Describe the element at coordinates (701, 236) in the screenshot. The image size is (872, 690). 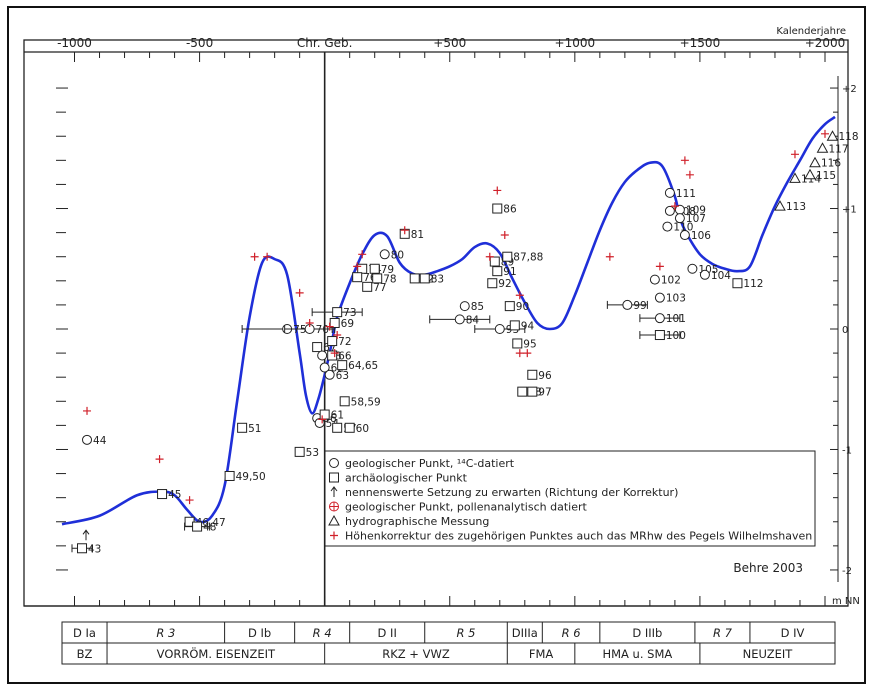
I see `point-label: 106` at that location.